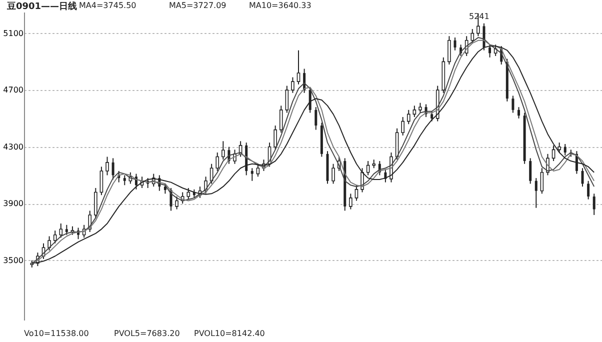 This screenshot has width=602, height=342. Describe the element at coordinates (42, 6) in the screenshot. I see `chart-title: 豆0901——日线` at that location.